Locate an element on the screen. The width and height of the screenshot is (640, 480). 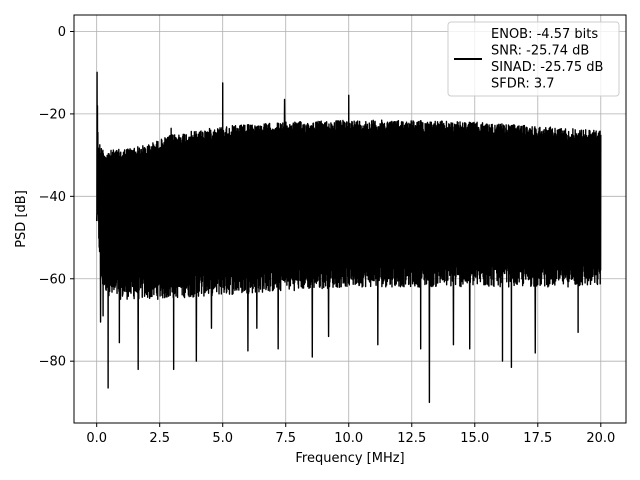
legend-snr: SNR: -25.74 dB is located at coordinates (540, 51).